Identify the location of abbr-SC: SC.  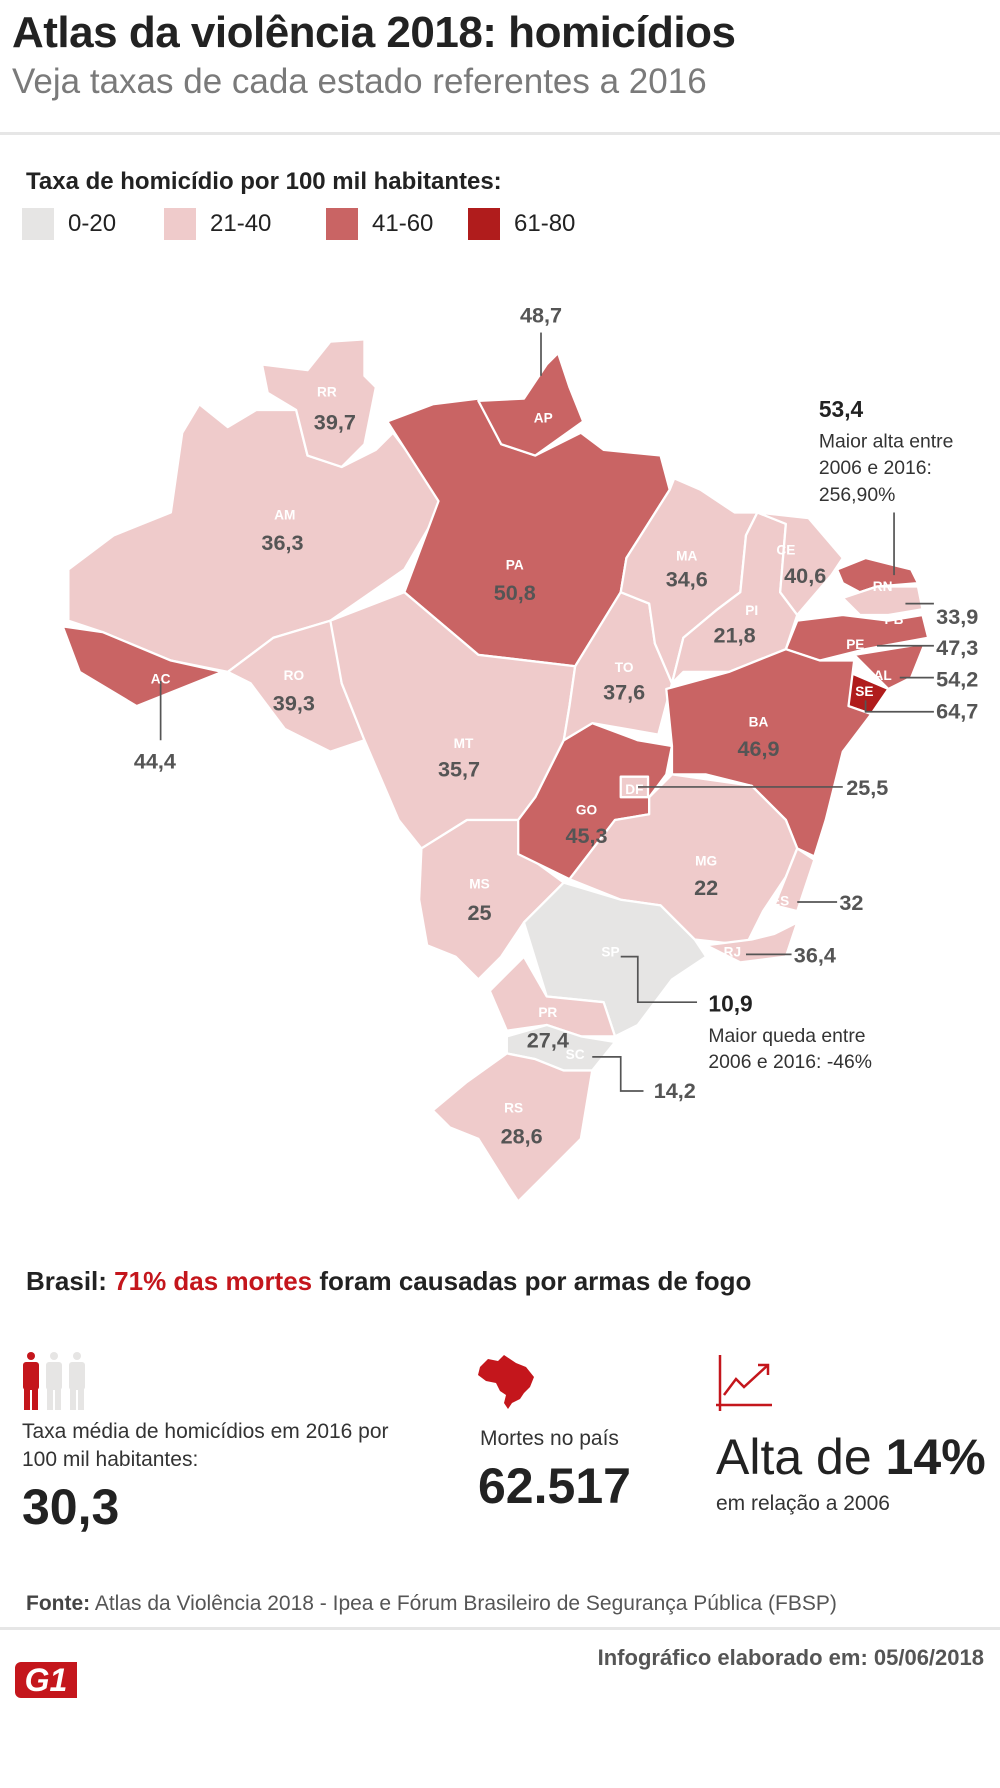
(575, 1054).